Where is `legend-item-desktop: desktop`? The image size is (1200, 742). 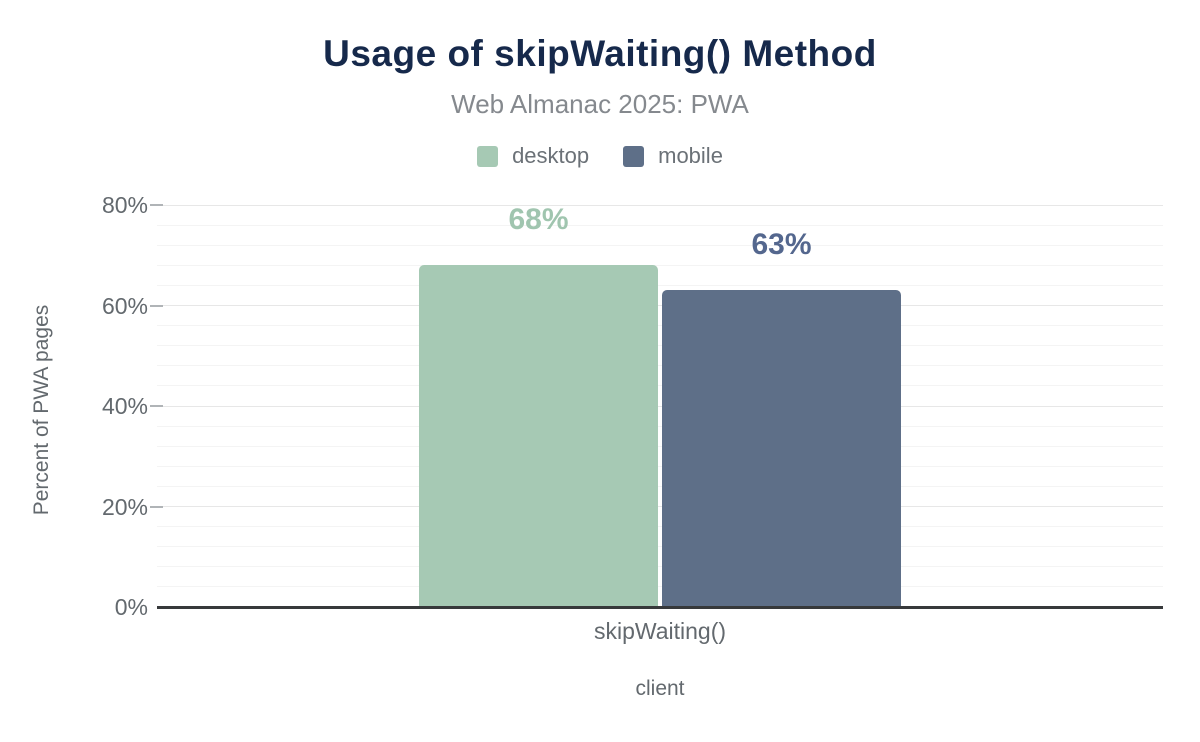
legend-item-desktop: desktop is located at coordinates (533, 156).